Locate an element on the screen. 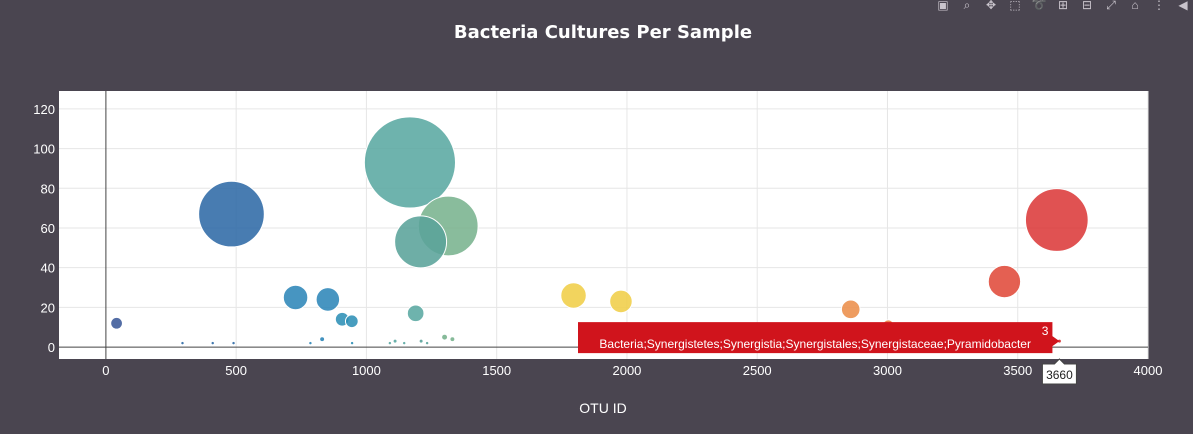  x-axis-title: OTU ID is located at coordinates (602, 408).